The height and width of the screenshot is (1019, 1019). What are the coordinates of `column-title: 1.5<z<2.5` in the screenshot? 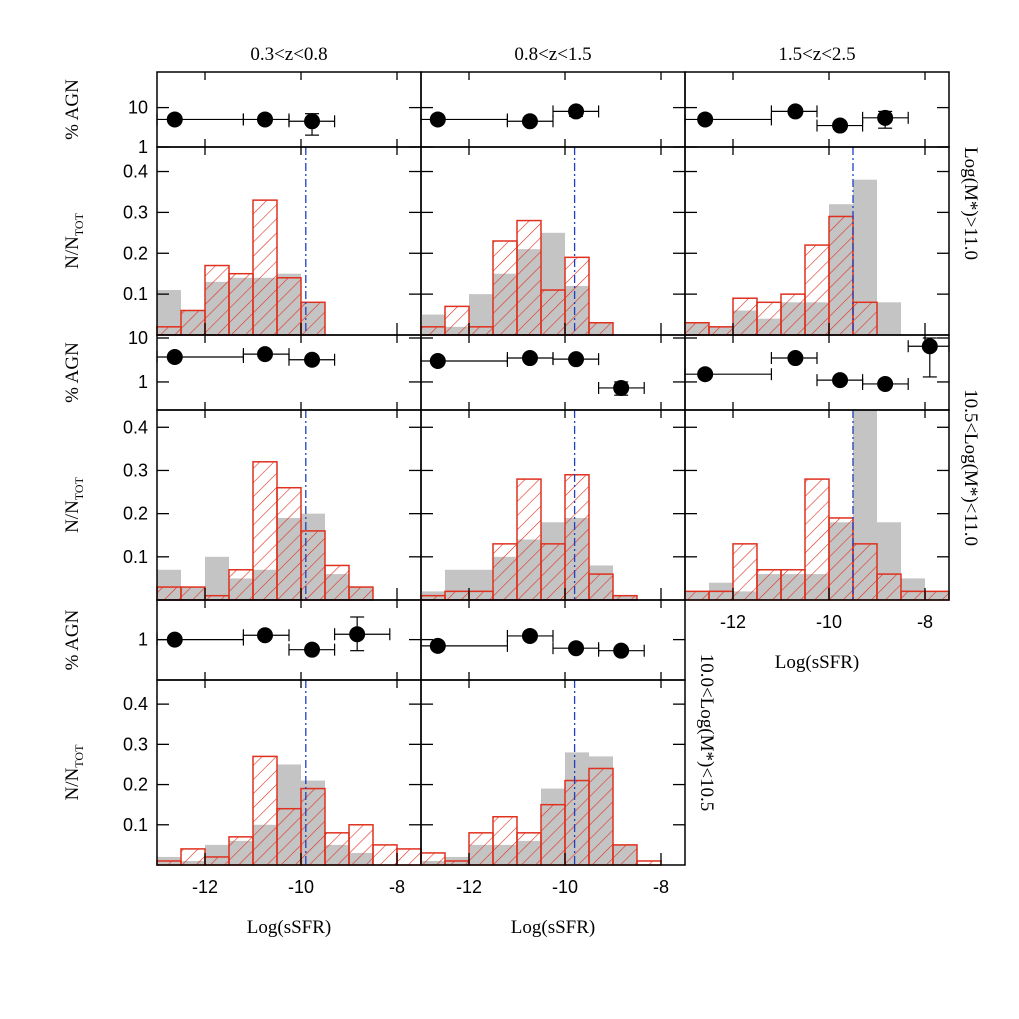 It's located at (816, 54).